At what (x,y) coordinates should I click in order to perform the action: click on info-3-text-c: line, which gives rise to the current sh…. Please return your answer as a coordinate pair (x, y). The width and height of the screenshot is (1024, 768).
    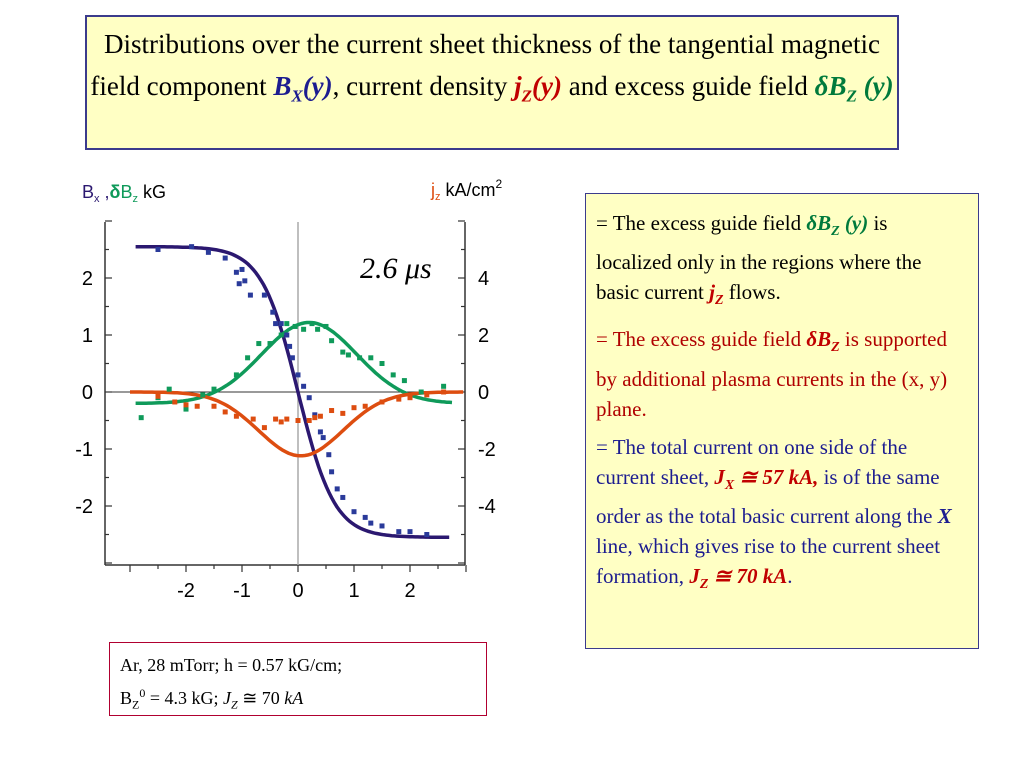
    Looking at the image, I should click on (768, 560).